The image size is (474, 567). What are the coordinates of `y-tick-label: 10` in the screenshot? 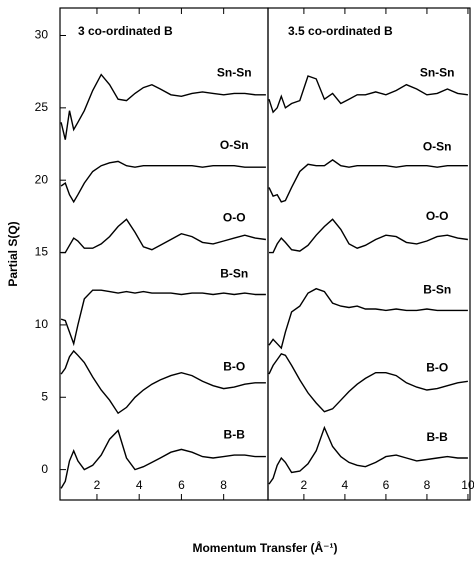 It's located at (42, 324).